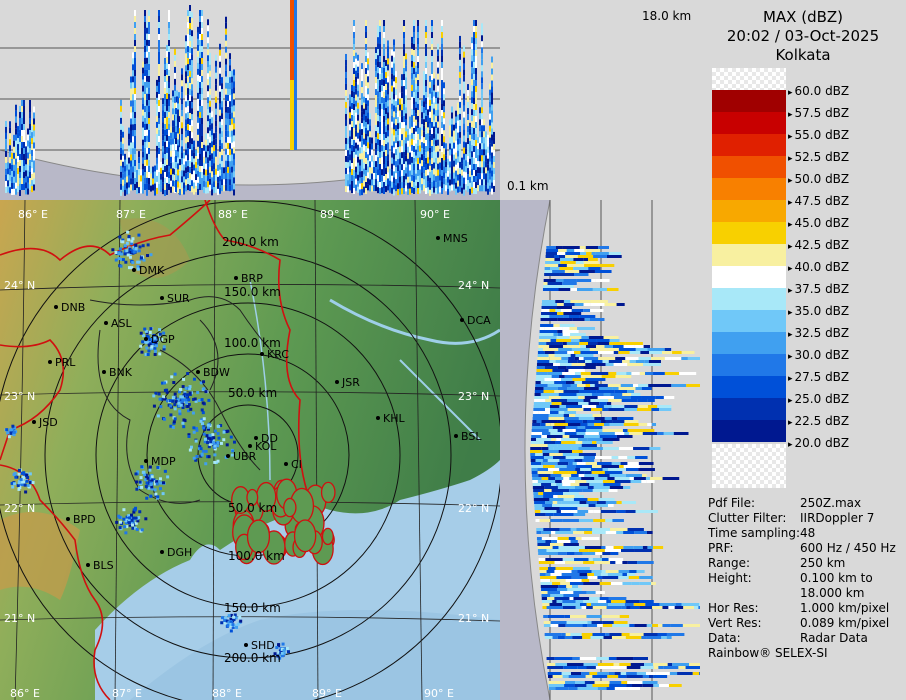 The image size is (906, 700). Describe the element at coordinates (438, 238) in the screenshot. I see `city-marker` at that location.